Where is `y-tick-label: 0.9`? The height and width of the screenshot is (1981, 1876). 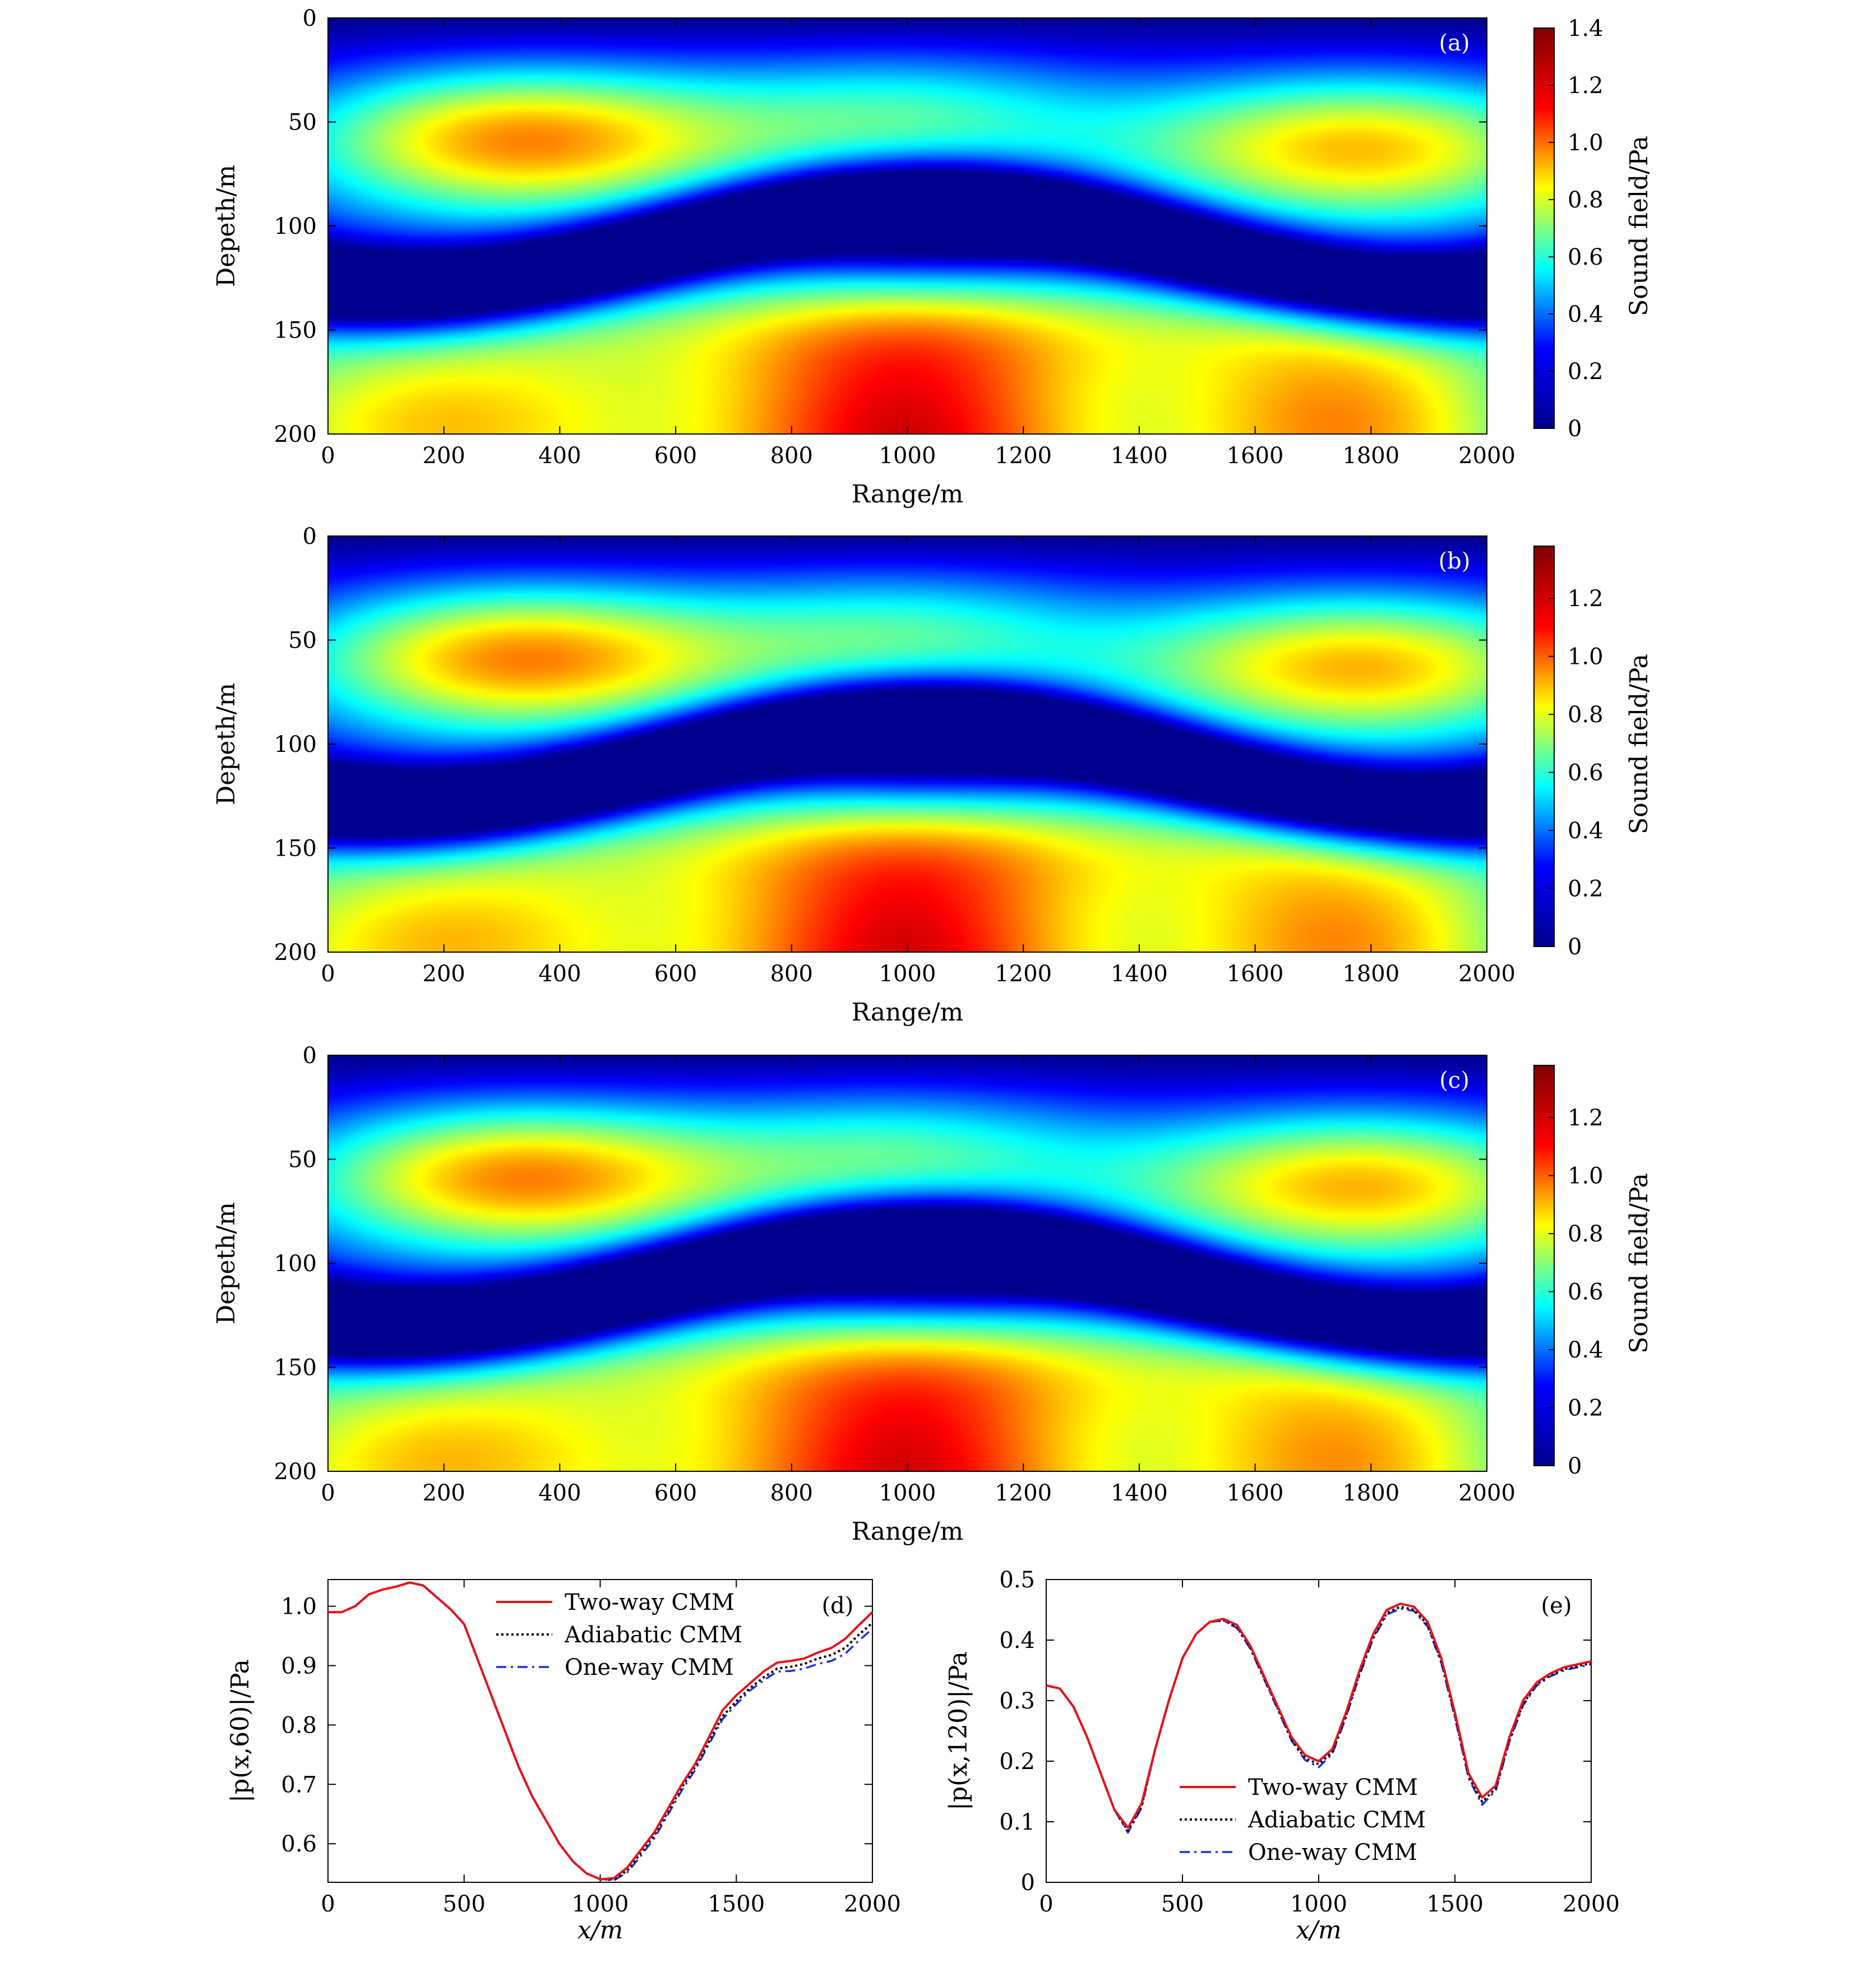
y-tick-label: 0.9 is located at coordinates (299, 1666).